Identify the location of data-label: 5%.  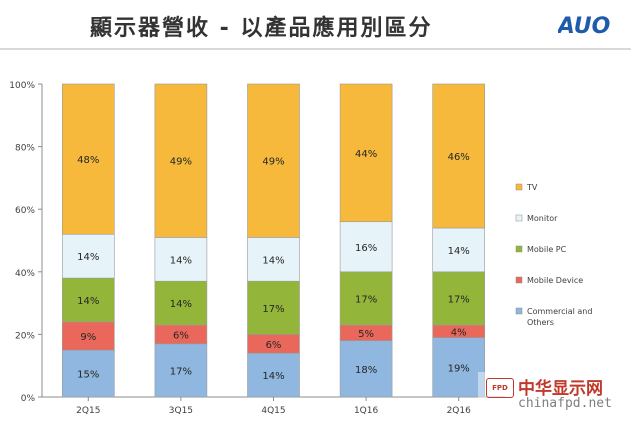
(366, 334).